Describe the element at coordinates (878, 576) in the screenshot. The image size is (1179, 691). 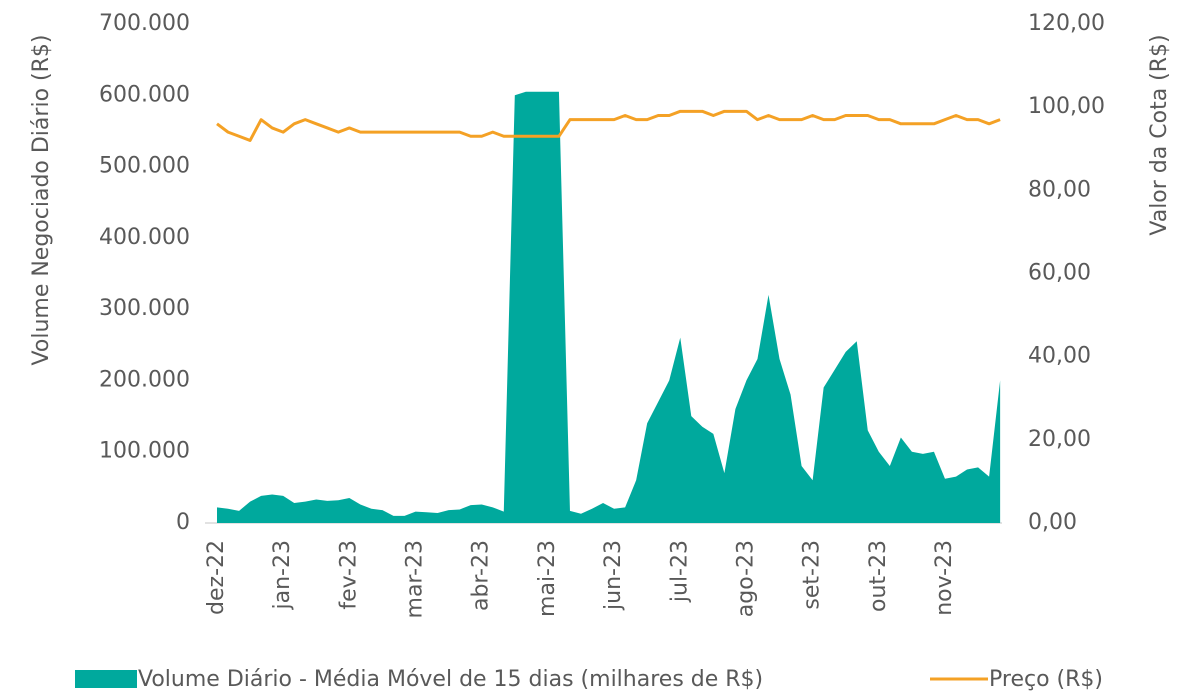
I see `x-tick-label: out-23` at that location.